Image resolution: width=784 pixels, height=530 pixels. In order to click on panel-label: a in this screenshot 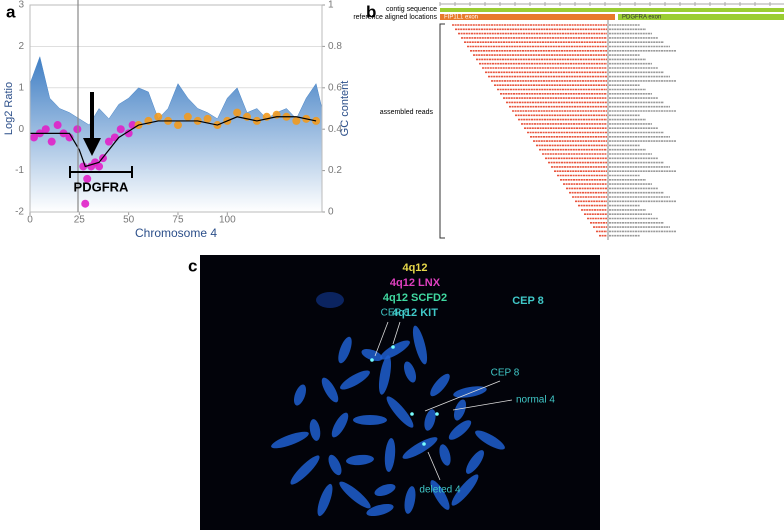, I will do `click(11, 11)`.